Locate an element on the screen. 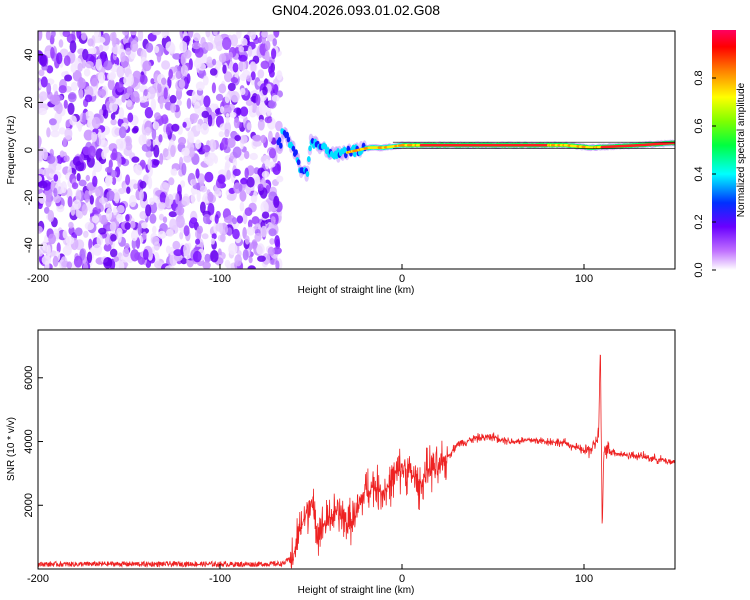  colorbar-ticks: 0.0 0.2 0.4 0.6 0.8 is located at coordinates (704, 174).